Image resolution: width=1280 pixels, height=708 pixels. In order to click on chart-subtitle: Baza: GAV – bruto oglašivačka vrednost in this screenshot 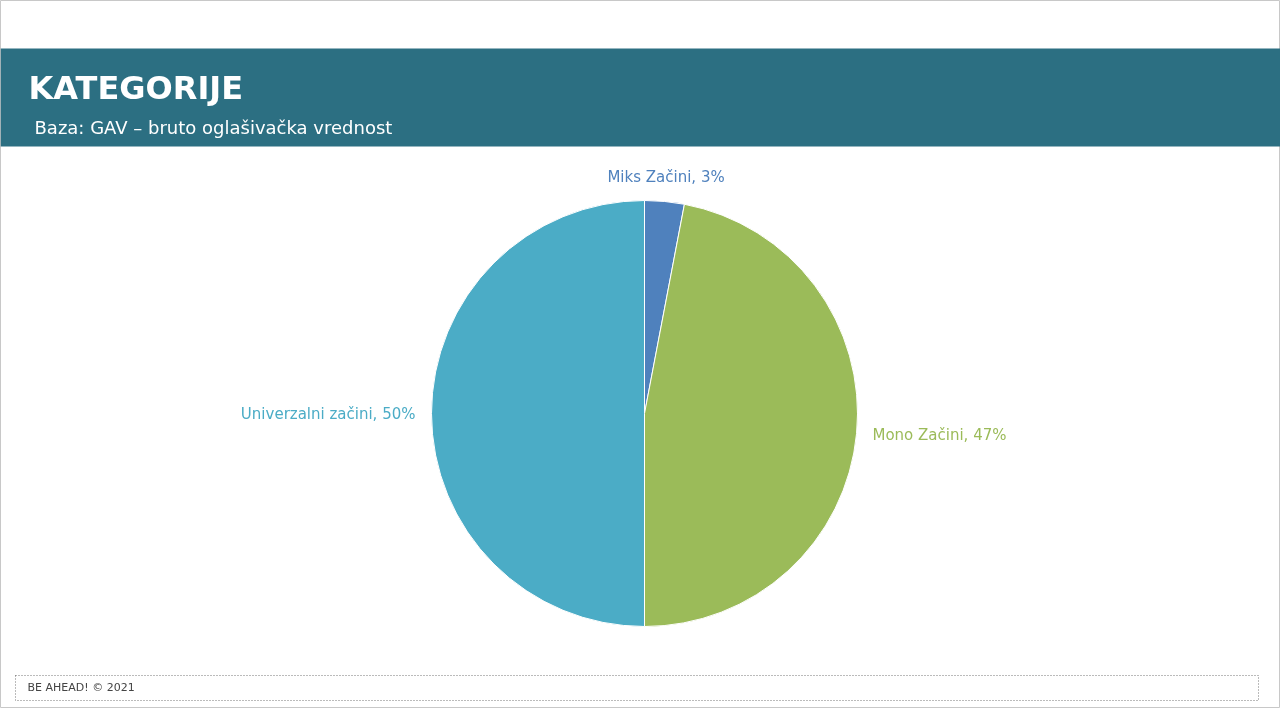, I will do `click(213, 127)`.